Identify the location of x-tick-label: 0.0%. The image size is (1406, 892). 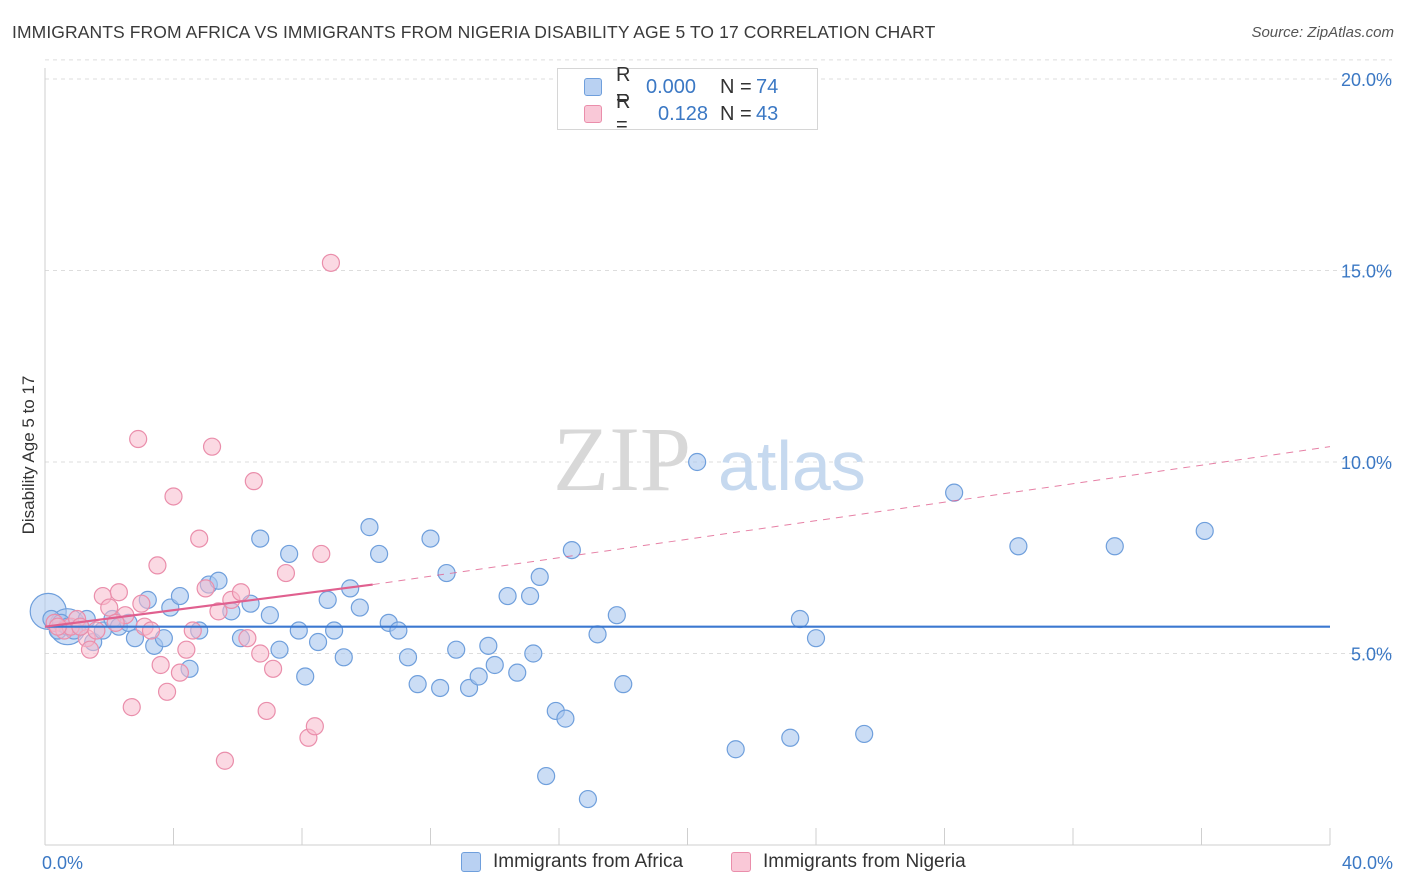
(62, 863).